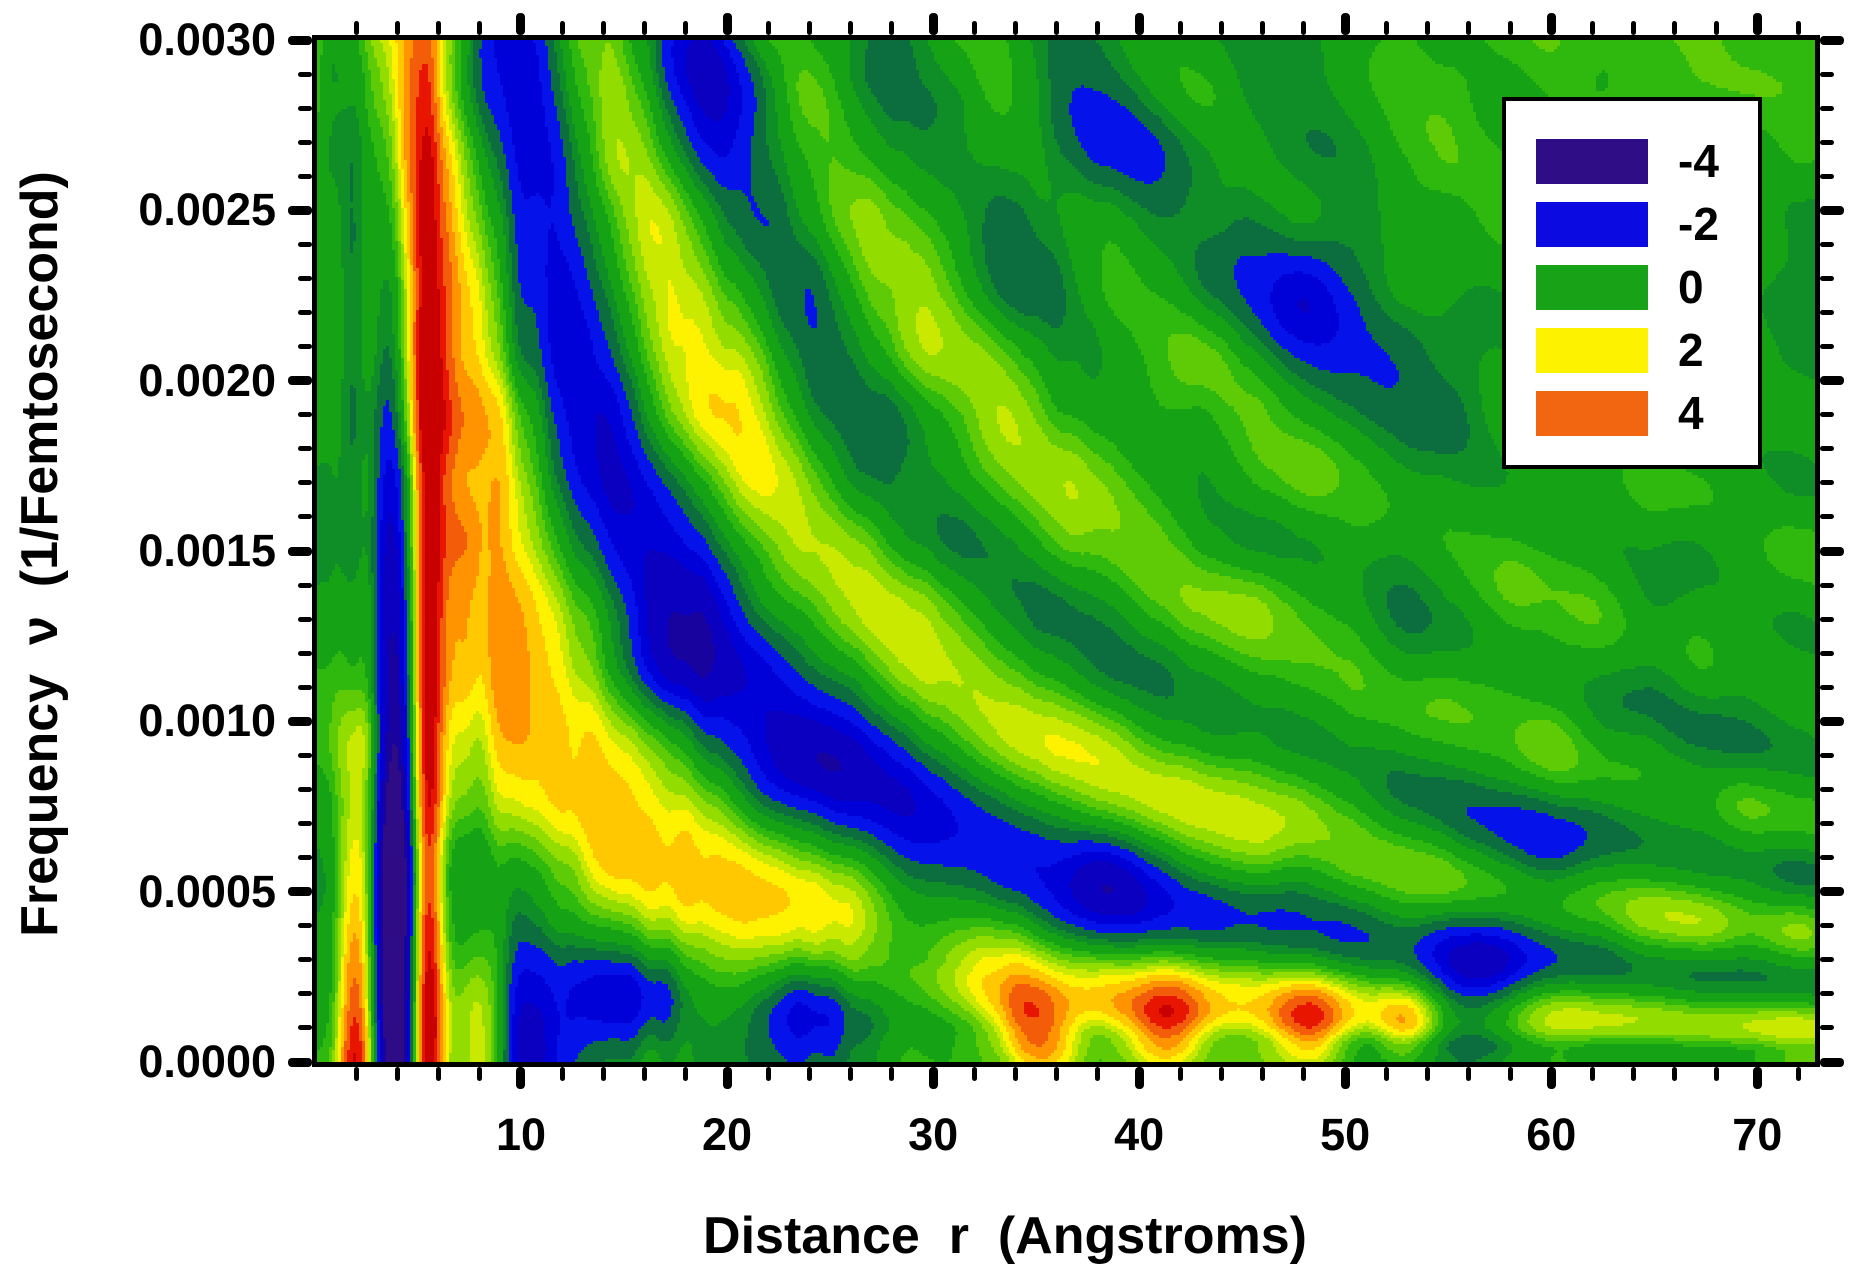 The image size is (1873, 1281). I want to click on x-tick-label: 10, so click(521, 1134).